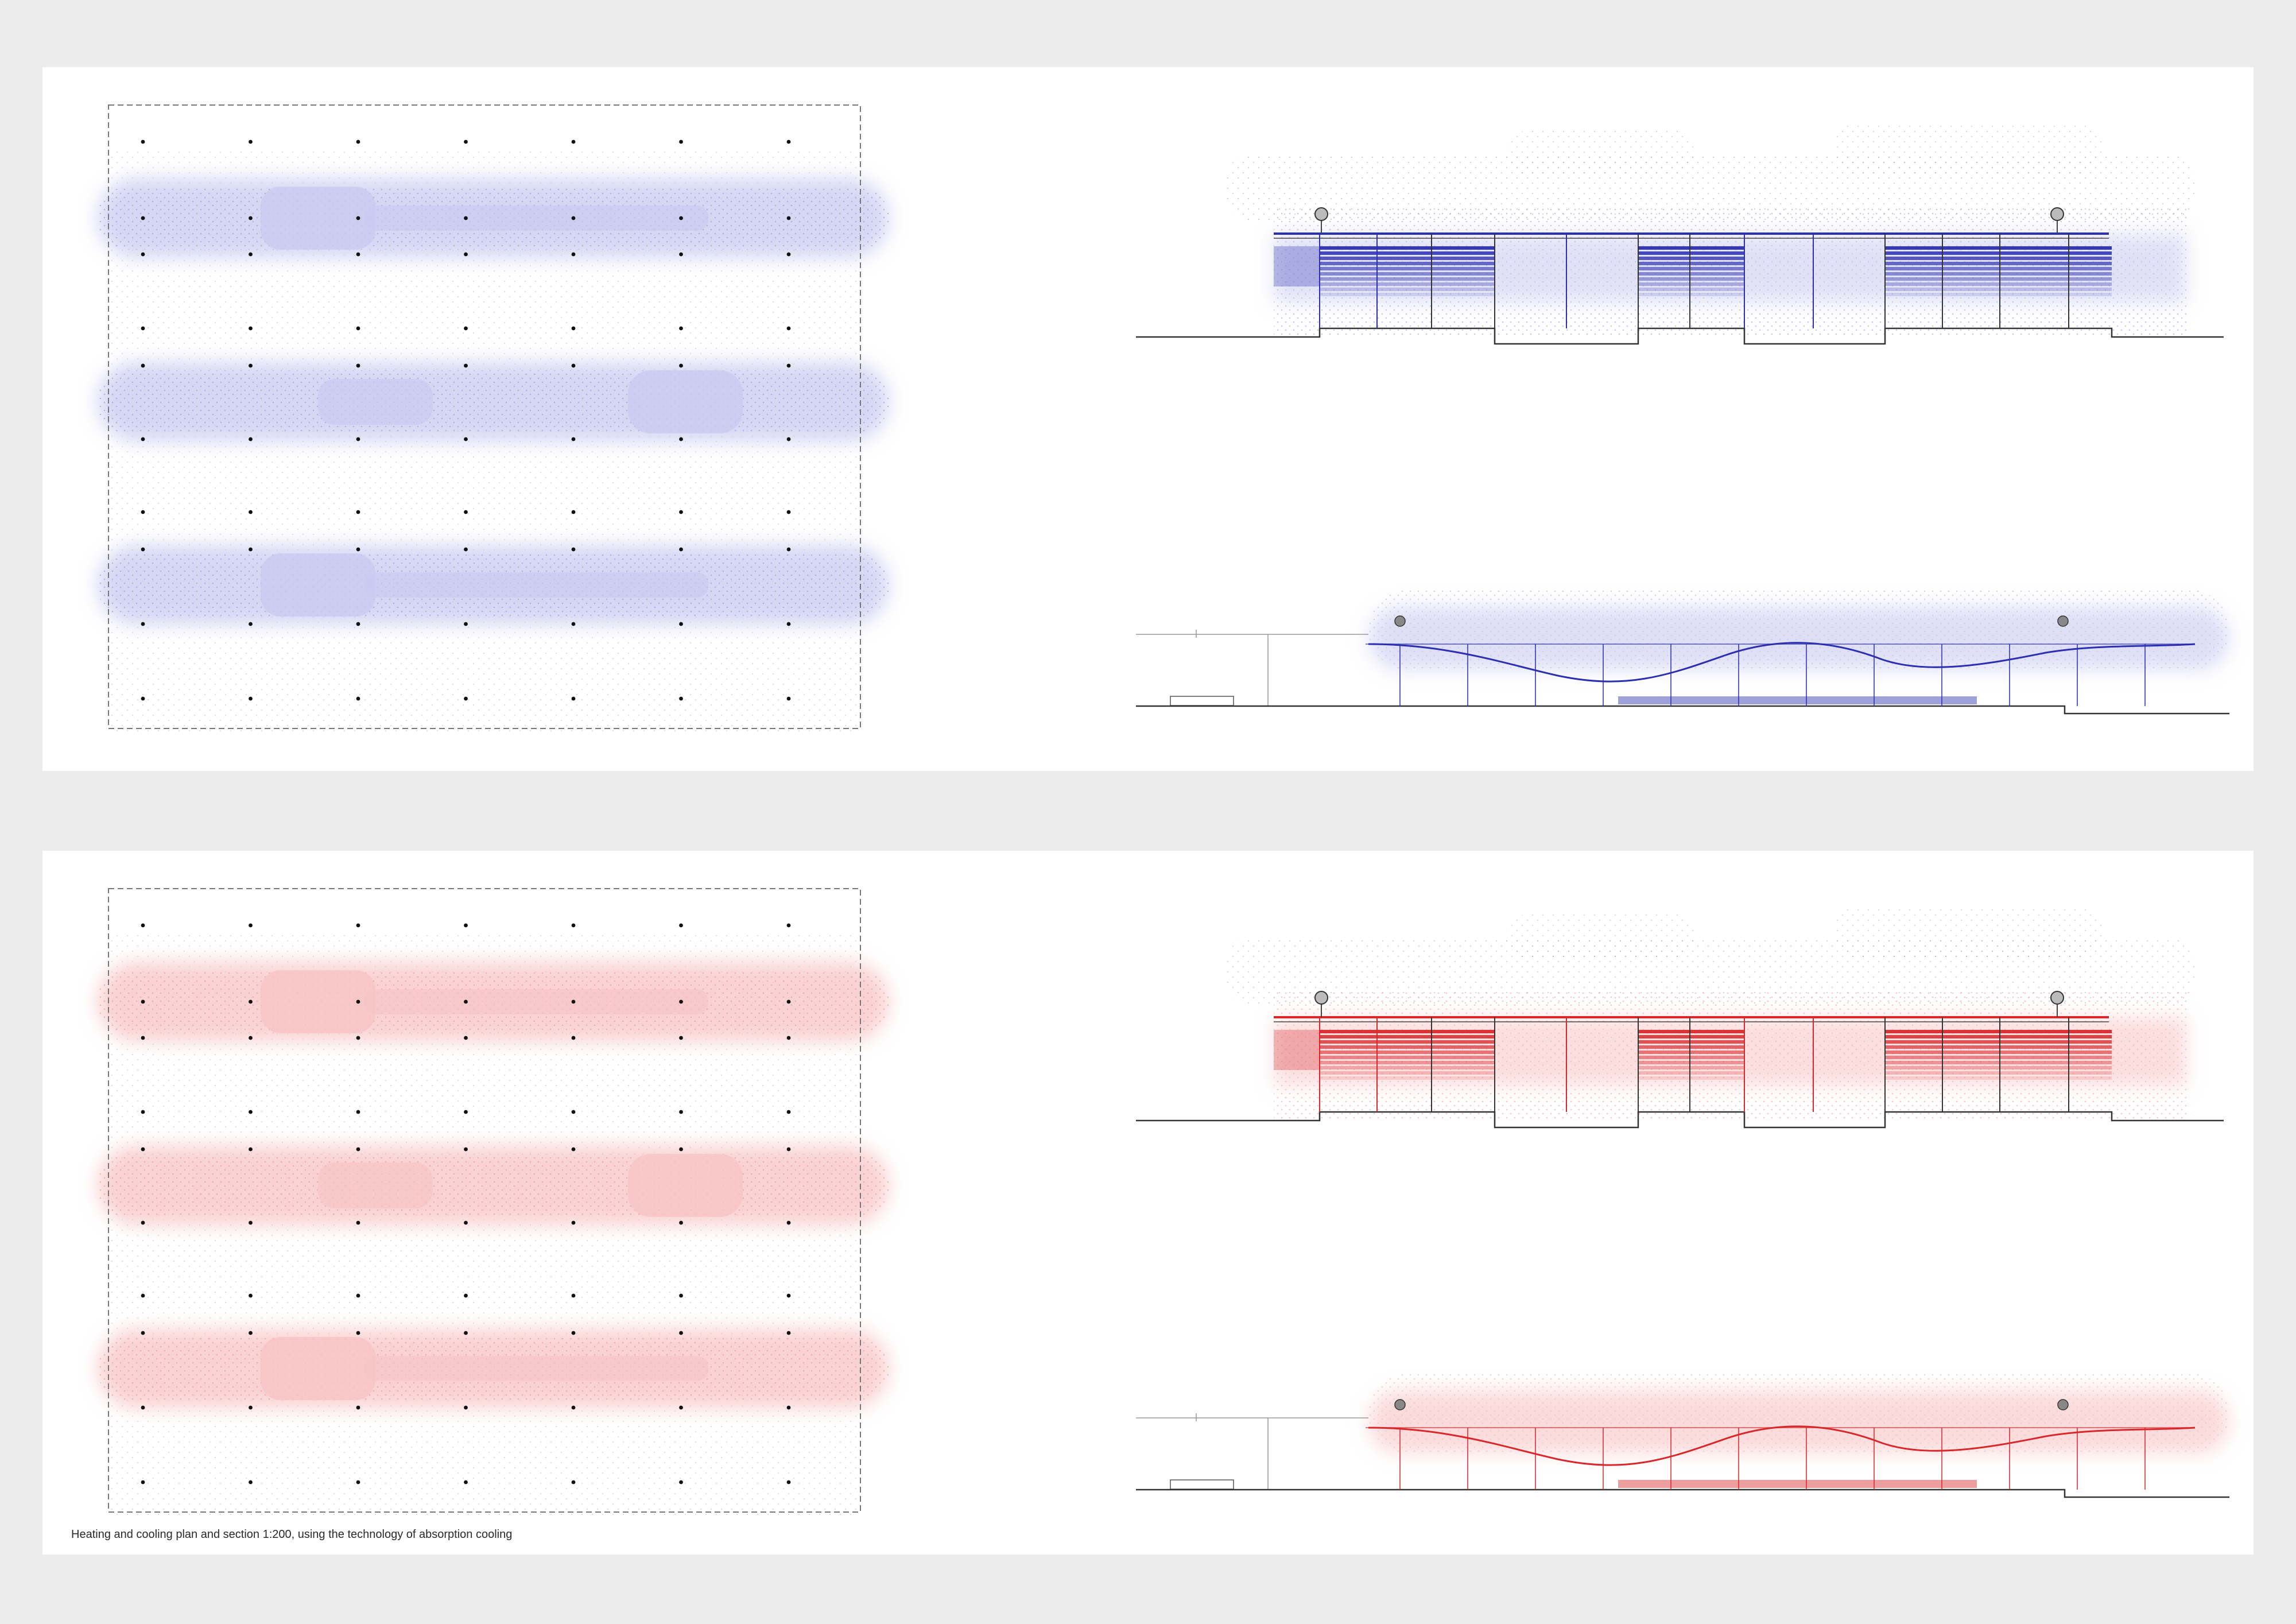  What do you see at coordinates (1297, 1050) in the screenshot?
I see `section-side-panel` at bounding box center [1297, 1050].